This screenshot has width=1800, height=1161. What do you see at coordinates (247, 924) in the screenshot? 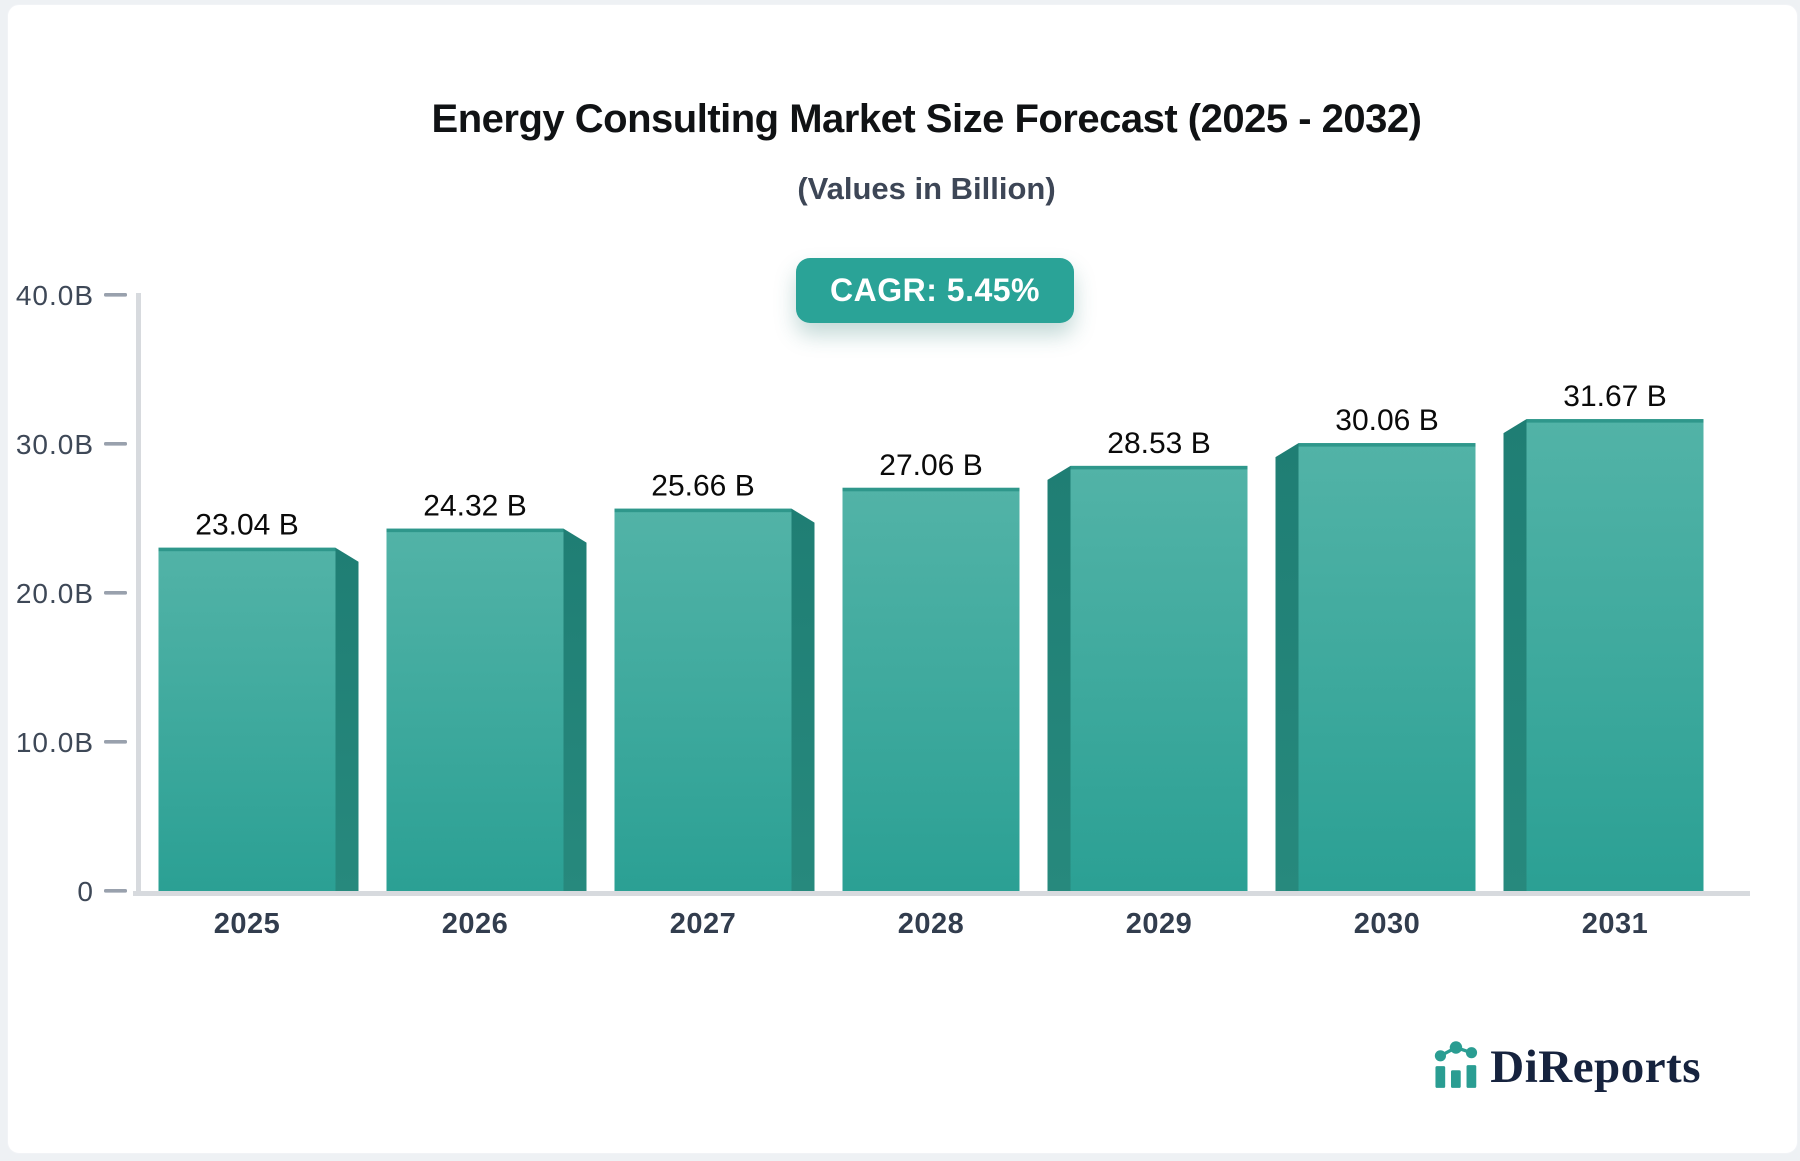
I see `x-tick-label: 2025` at bounding box center [247, 924].